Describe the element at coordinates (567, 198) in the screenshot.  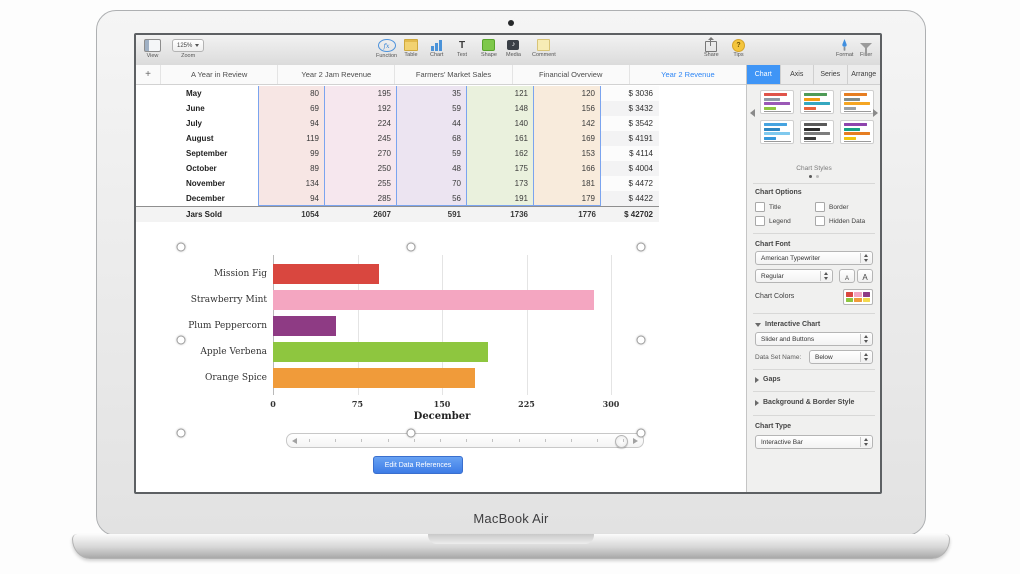
I see `table-cell: 179` at that location.